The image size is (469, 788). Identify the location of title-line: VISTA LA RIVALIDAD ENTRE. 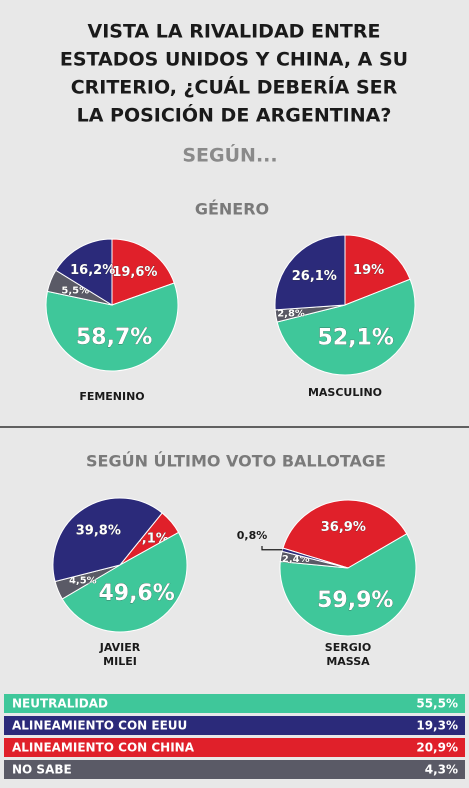
(234, 32).